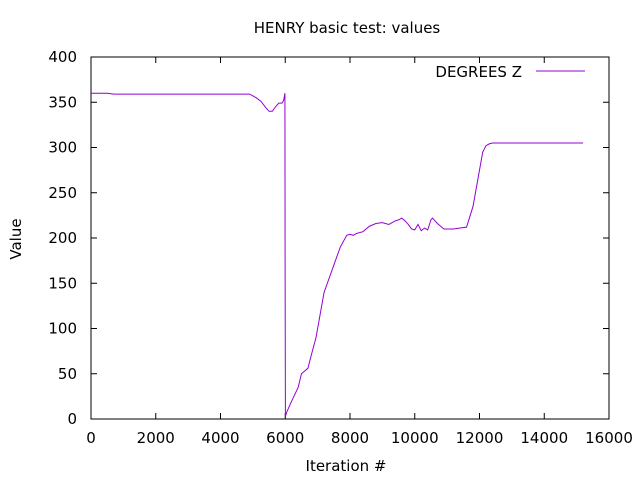 This screenshot has height=480, width=640. Describe the element at coordinates (91, 438) in the screenshot. I see `x-tick-label: 0` at that location.